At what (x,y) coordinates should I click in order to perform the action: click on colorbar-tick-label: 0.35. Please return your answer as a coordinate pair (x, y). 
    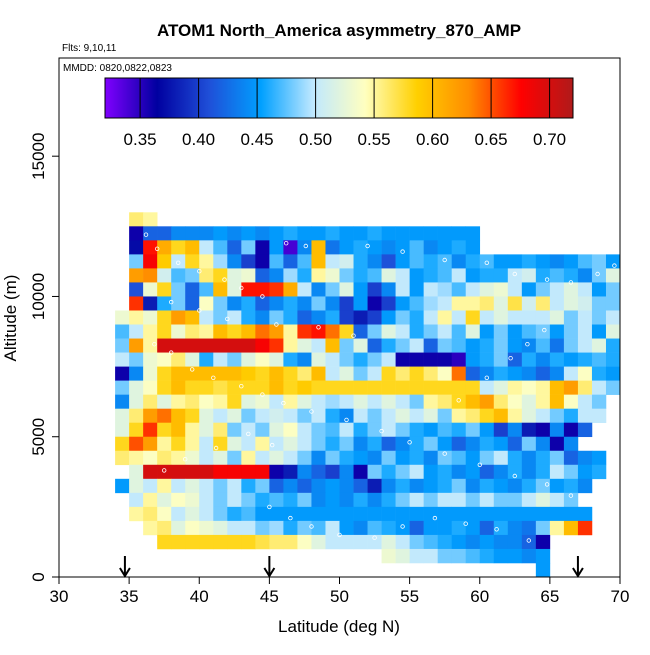
    Looking at the image, I should click on (140, 139).